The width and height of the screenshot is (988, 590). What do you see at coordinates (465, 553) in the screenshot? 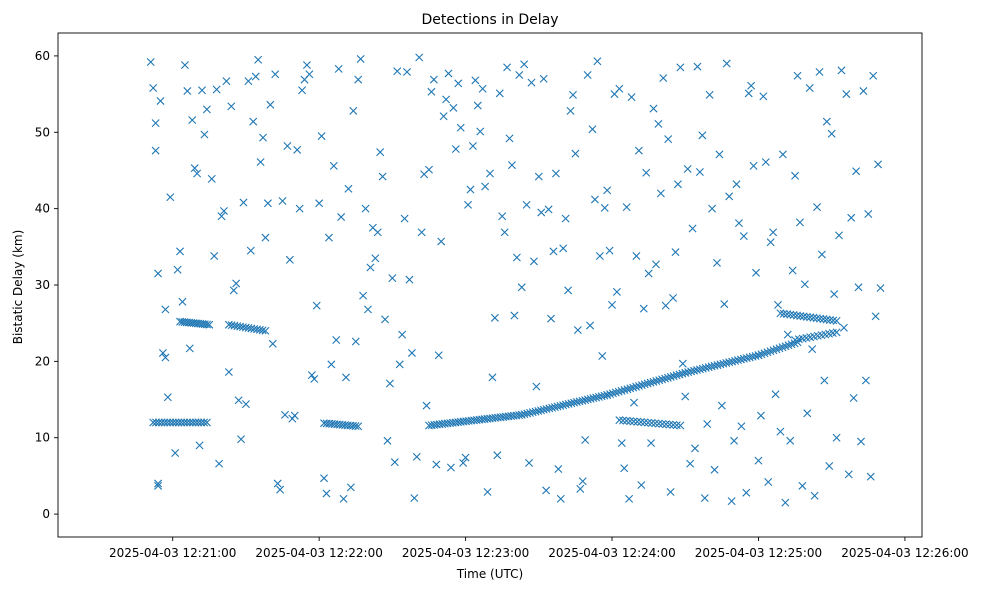
I see `x-tick-label: 2025-04-03 12:23:00` at bounding box center [465, 553].